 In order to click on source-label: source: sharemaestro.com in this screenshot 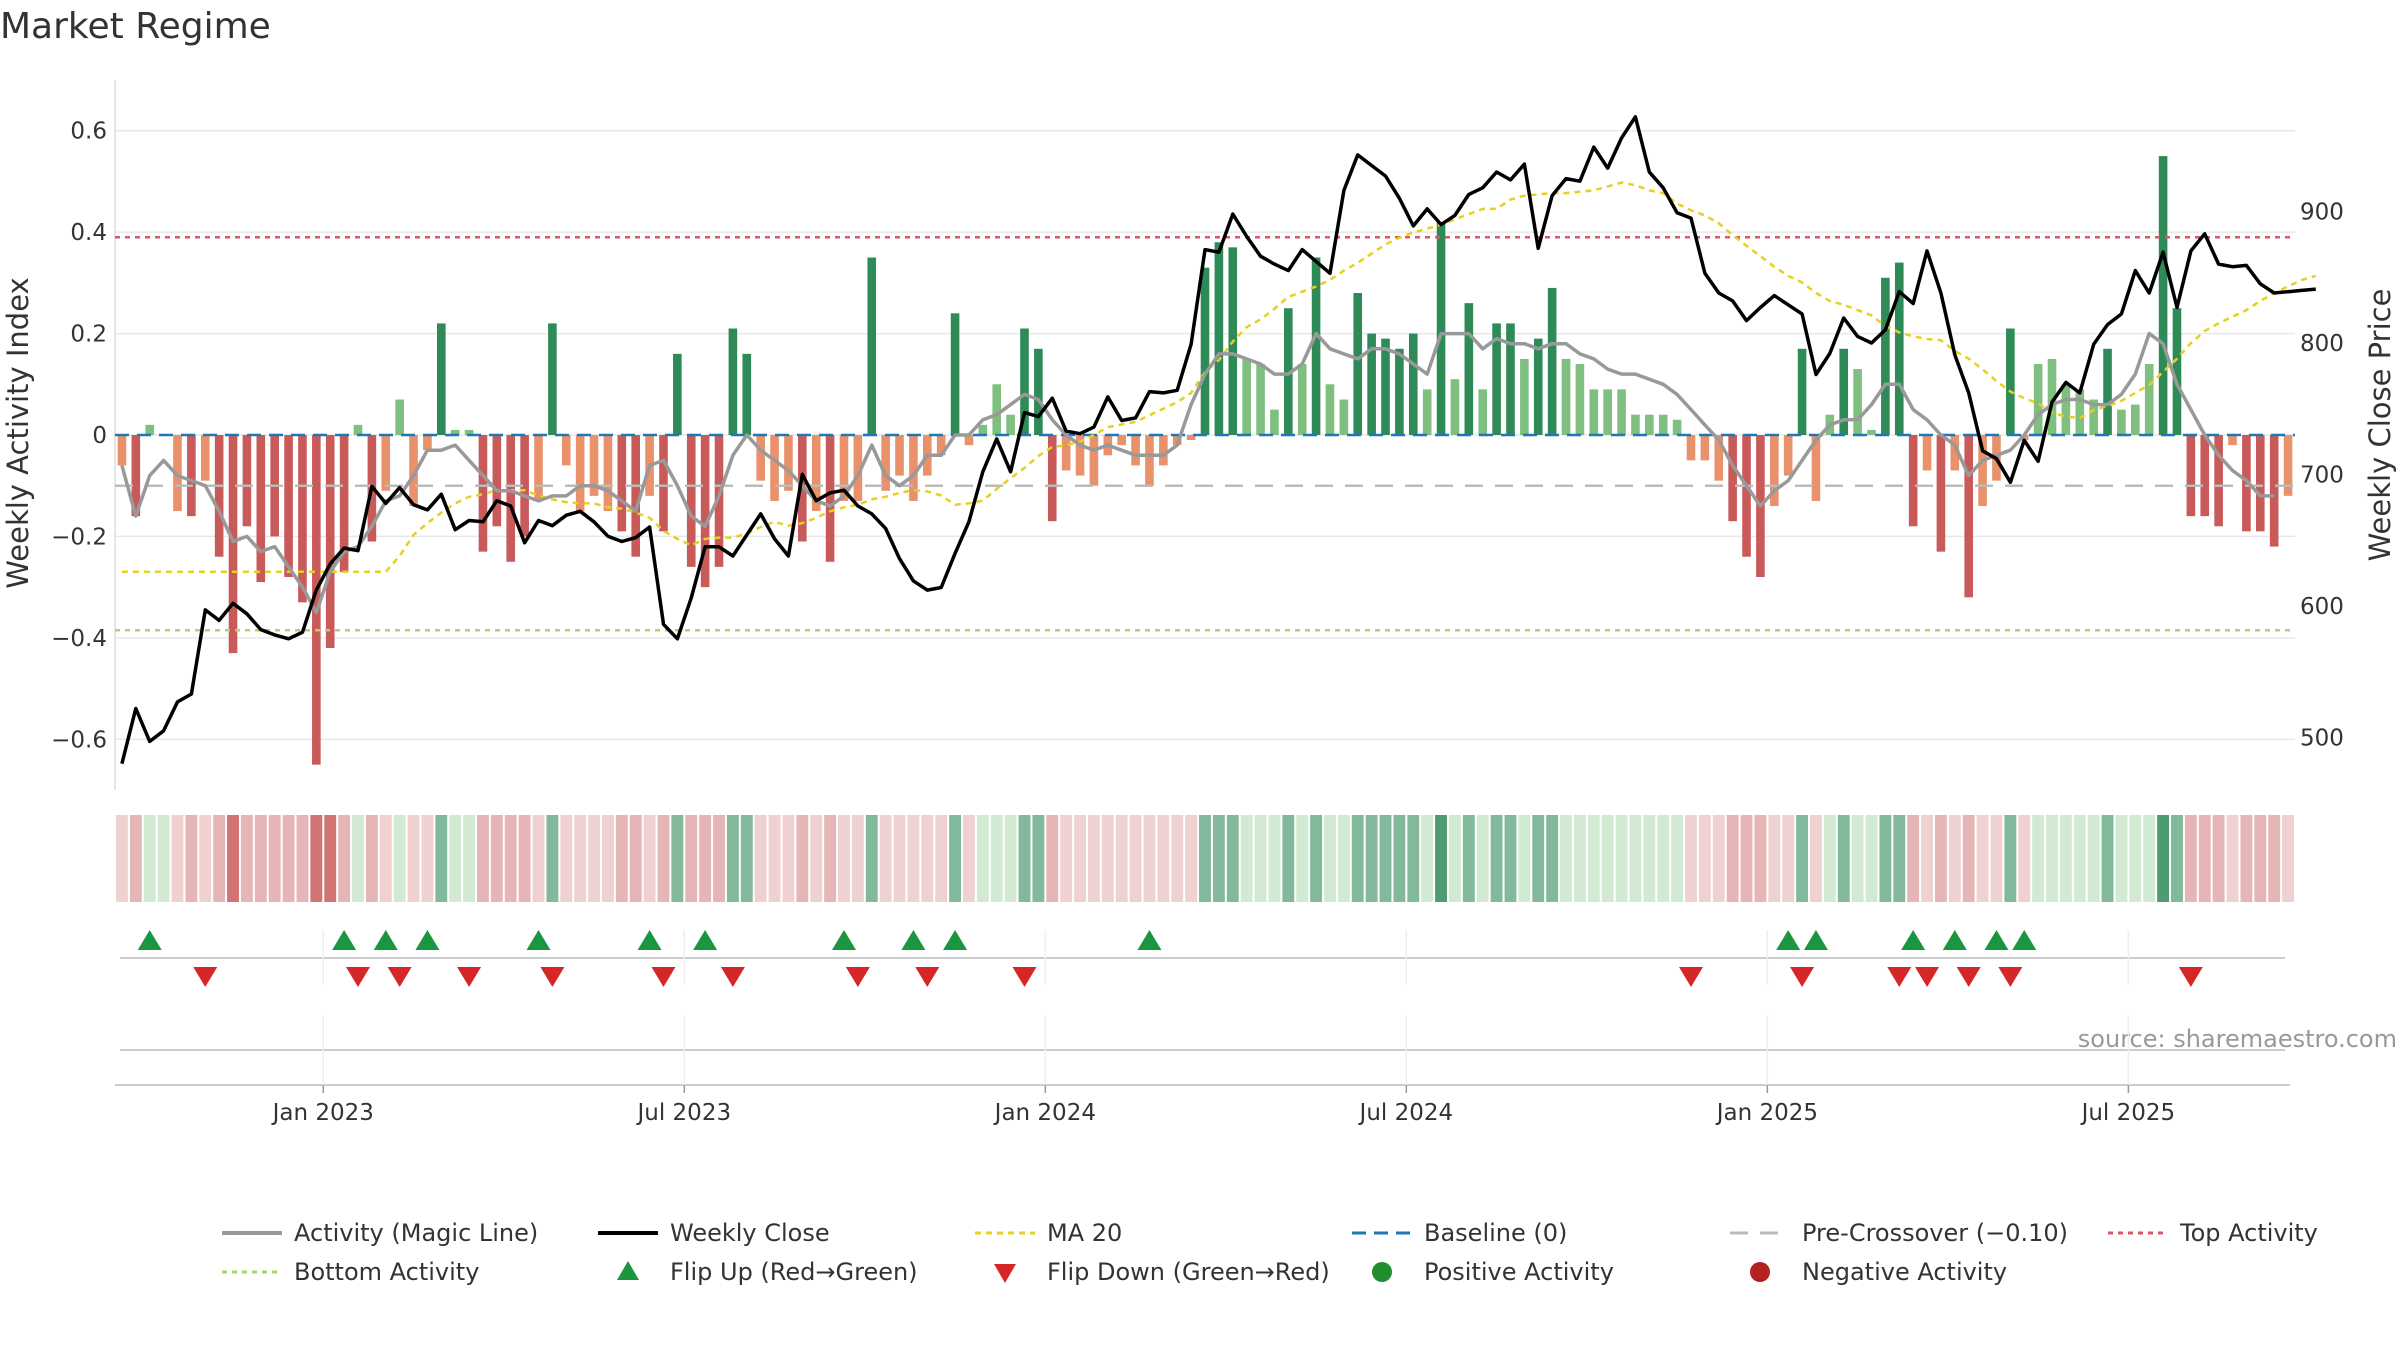, I will do `click(2237, 1039)`.